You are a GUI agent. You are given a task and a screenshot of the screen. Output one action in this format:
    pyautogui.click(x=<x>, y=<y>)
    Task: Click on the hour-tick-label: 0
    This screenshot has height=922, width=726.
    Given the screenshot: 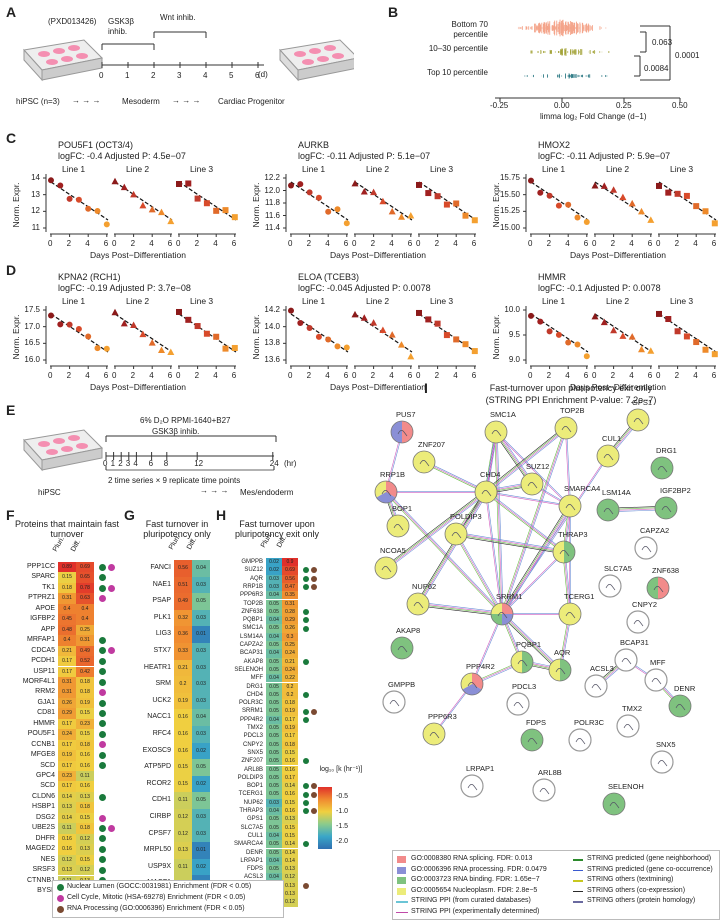 What is the action you would take?
    pyautogui.click(x=105, y=463)
    